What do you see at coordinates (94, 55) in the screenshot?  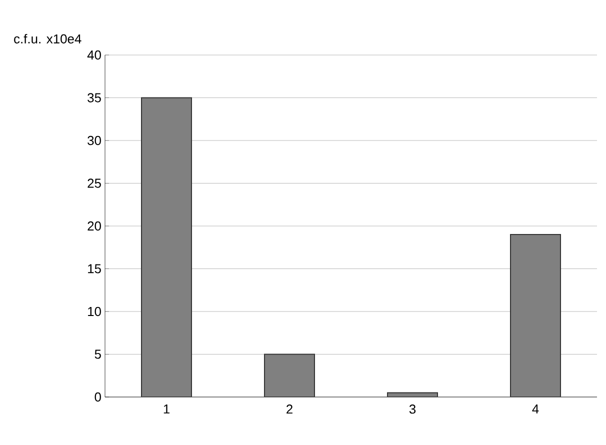 I see `y-tick-label: 40` at bounding box center [94, 55].